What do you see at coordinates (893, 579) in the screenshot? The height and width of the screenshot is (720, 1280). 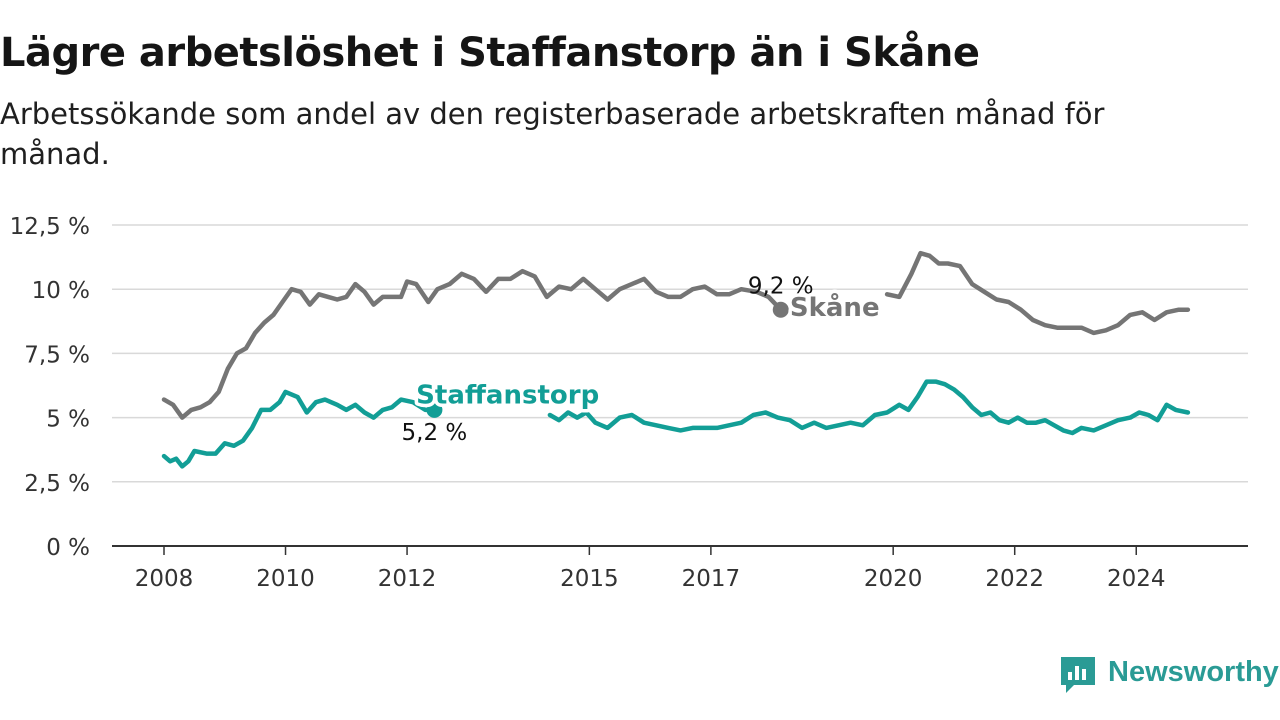 I see `x-tick-label: 2020` at bounding box center [893, 579].